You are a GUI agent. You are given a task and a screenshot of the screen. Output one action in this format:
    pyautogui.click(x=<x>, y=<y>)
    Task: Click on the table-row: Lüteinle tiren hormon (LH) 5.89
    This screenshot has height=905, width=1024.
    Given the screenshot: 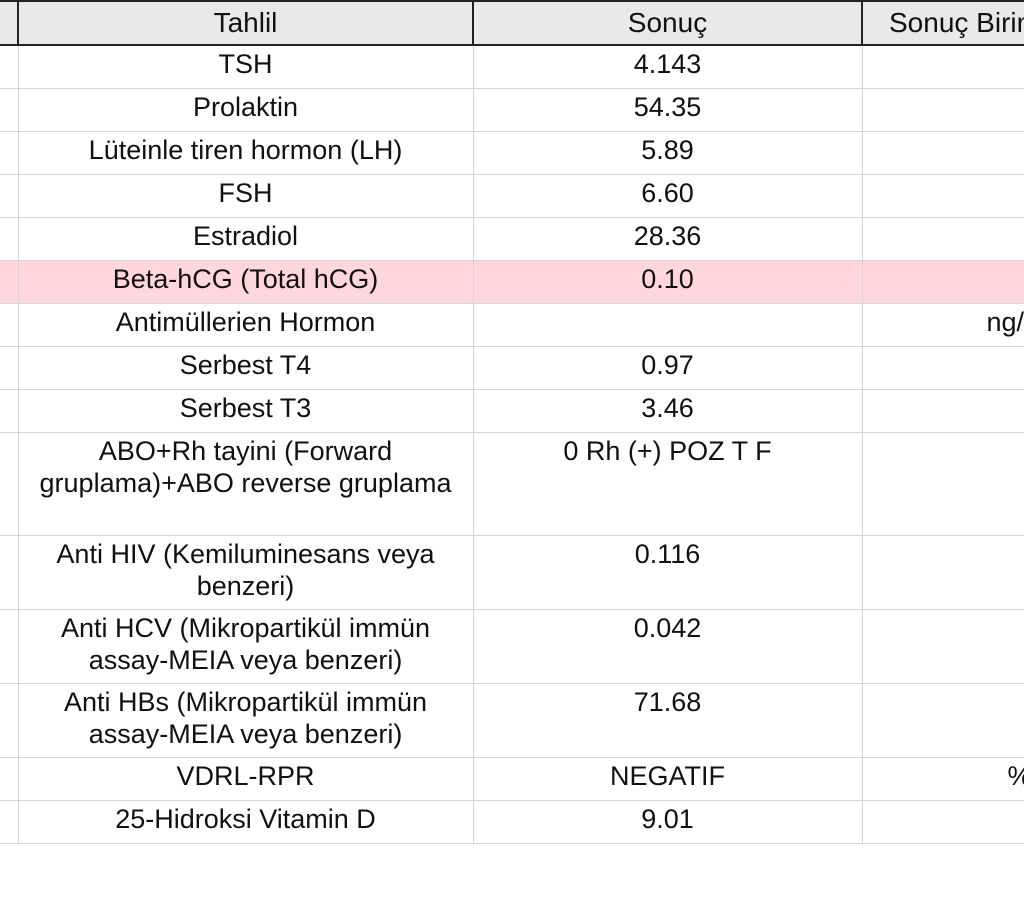 What is the action you would take?
    pyautogui.click(x=512, y=153)
    